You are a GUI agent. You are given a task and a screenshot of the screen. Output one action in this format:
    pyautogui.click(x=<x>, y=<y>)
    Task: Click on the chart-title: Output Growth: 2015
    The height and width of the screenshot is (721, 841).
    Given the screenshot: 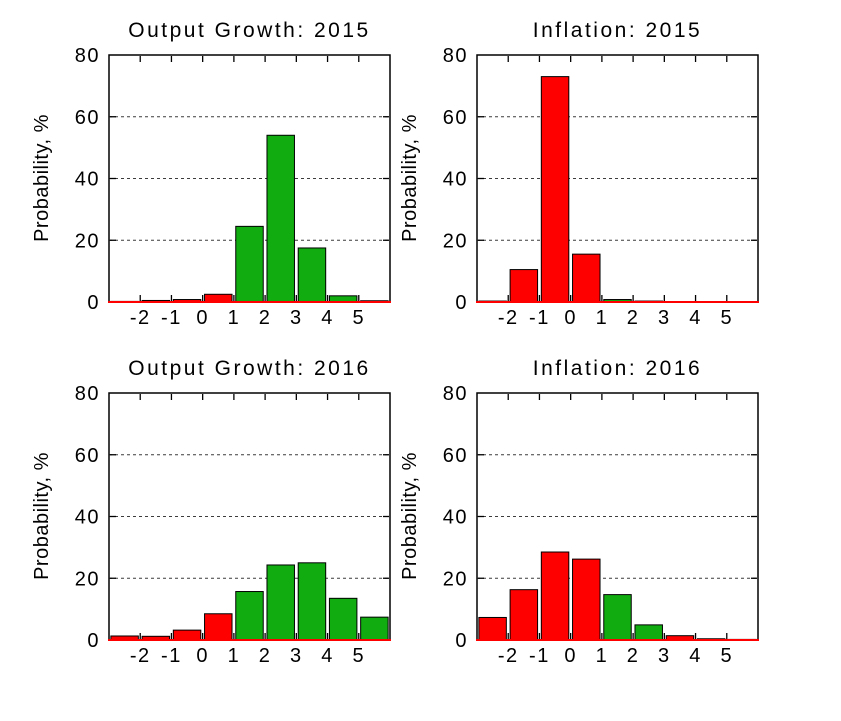 What is the action you would take?
    pyautogui.click(x=249, y=30)
    